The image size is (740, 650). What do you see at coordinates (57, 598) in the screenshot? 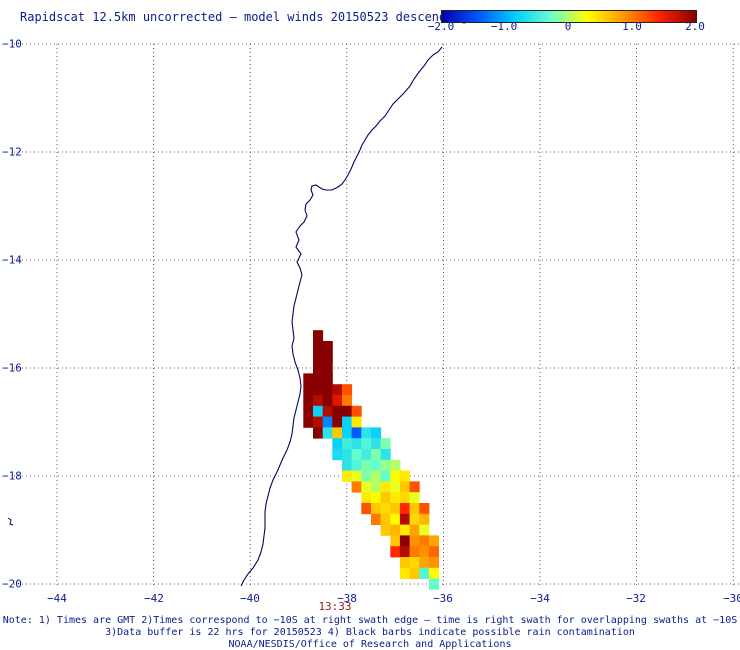
I see `lon-tick-label: −44` at bounding box center [57, 598].